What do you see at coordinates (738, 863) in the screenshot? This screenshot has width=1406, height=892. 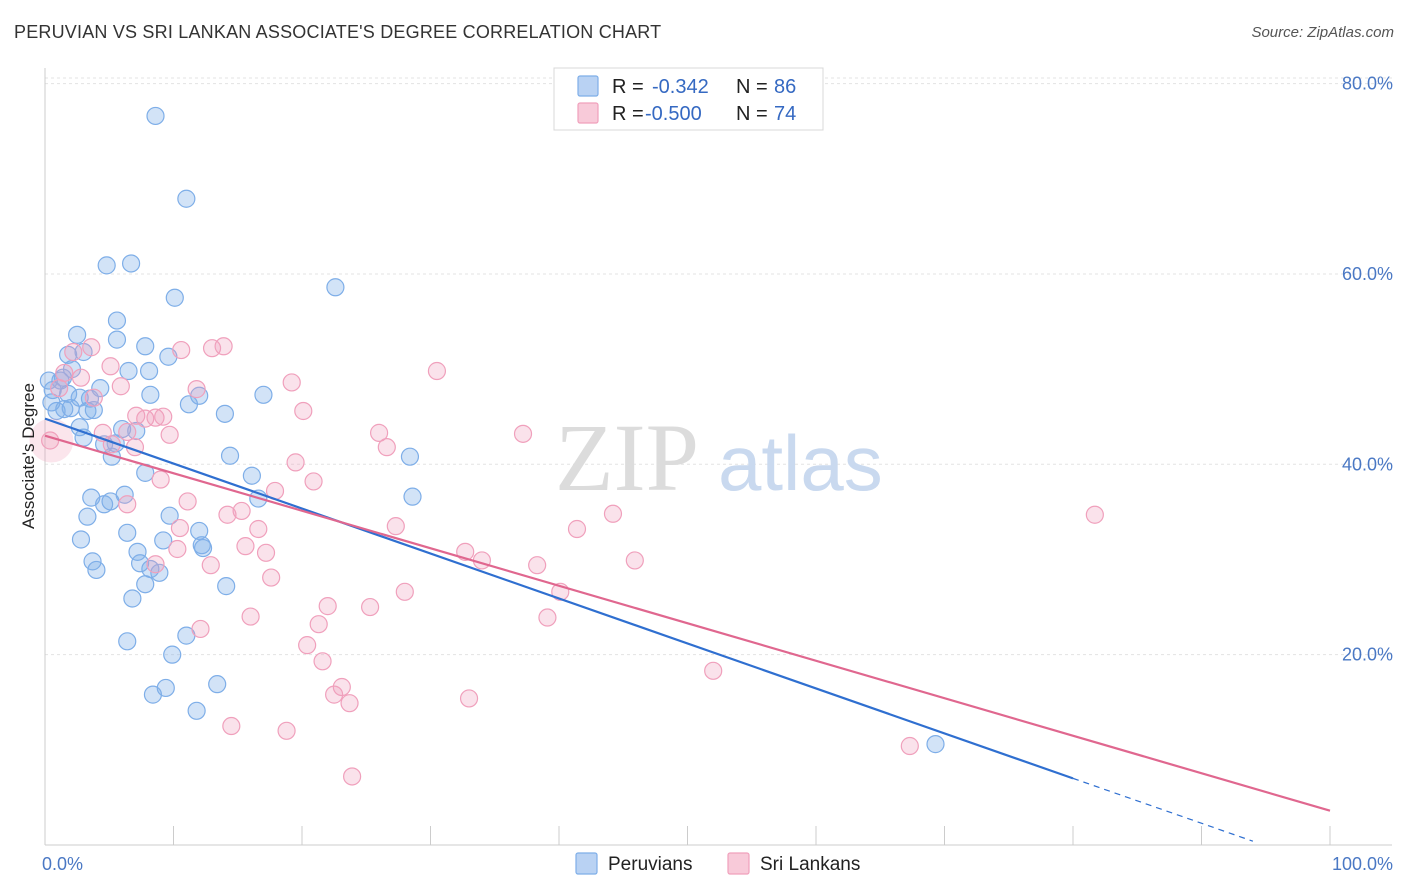 I see `bottom-legend-swatch-srilankans` at bounding box center [738, 863].